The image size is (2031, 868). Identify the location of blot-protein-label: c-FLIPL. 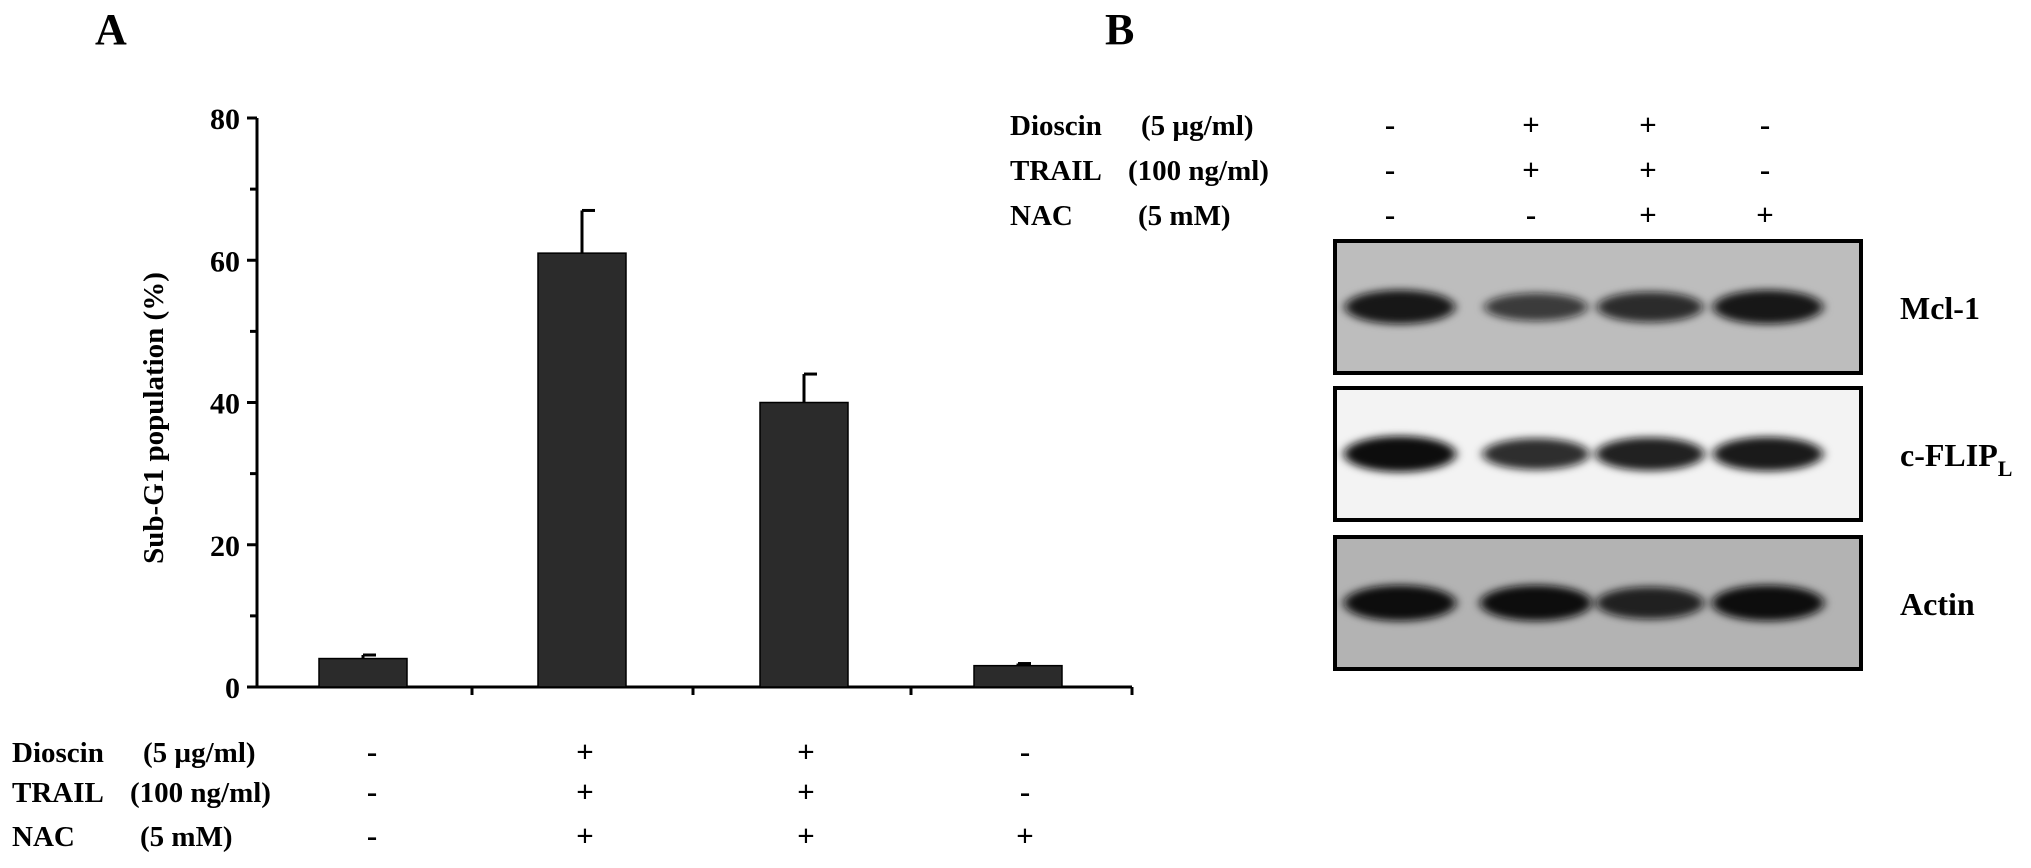
(1956, 459).